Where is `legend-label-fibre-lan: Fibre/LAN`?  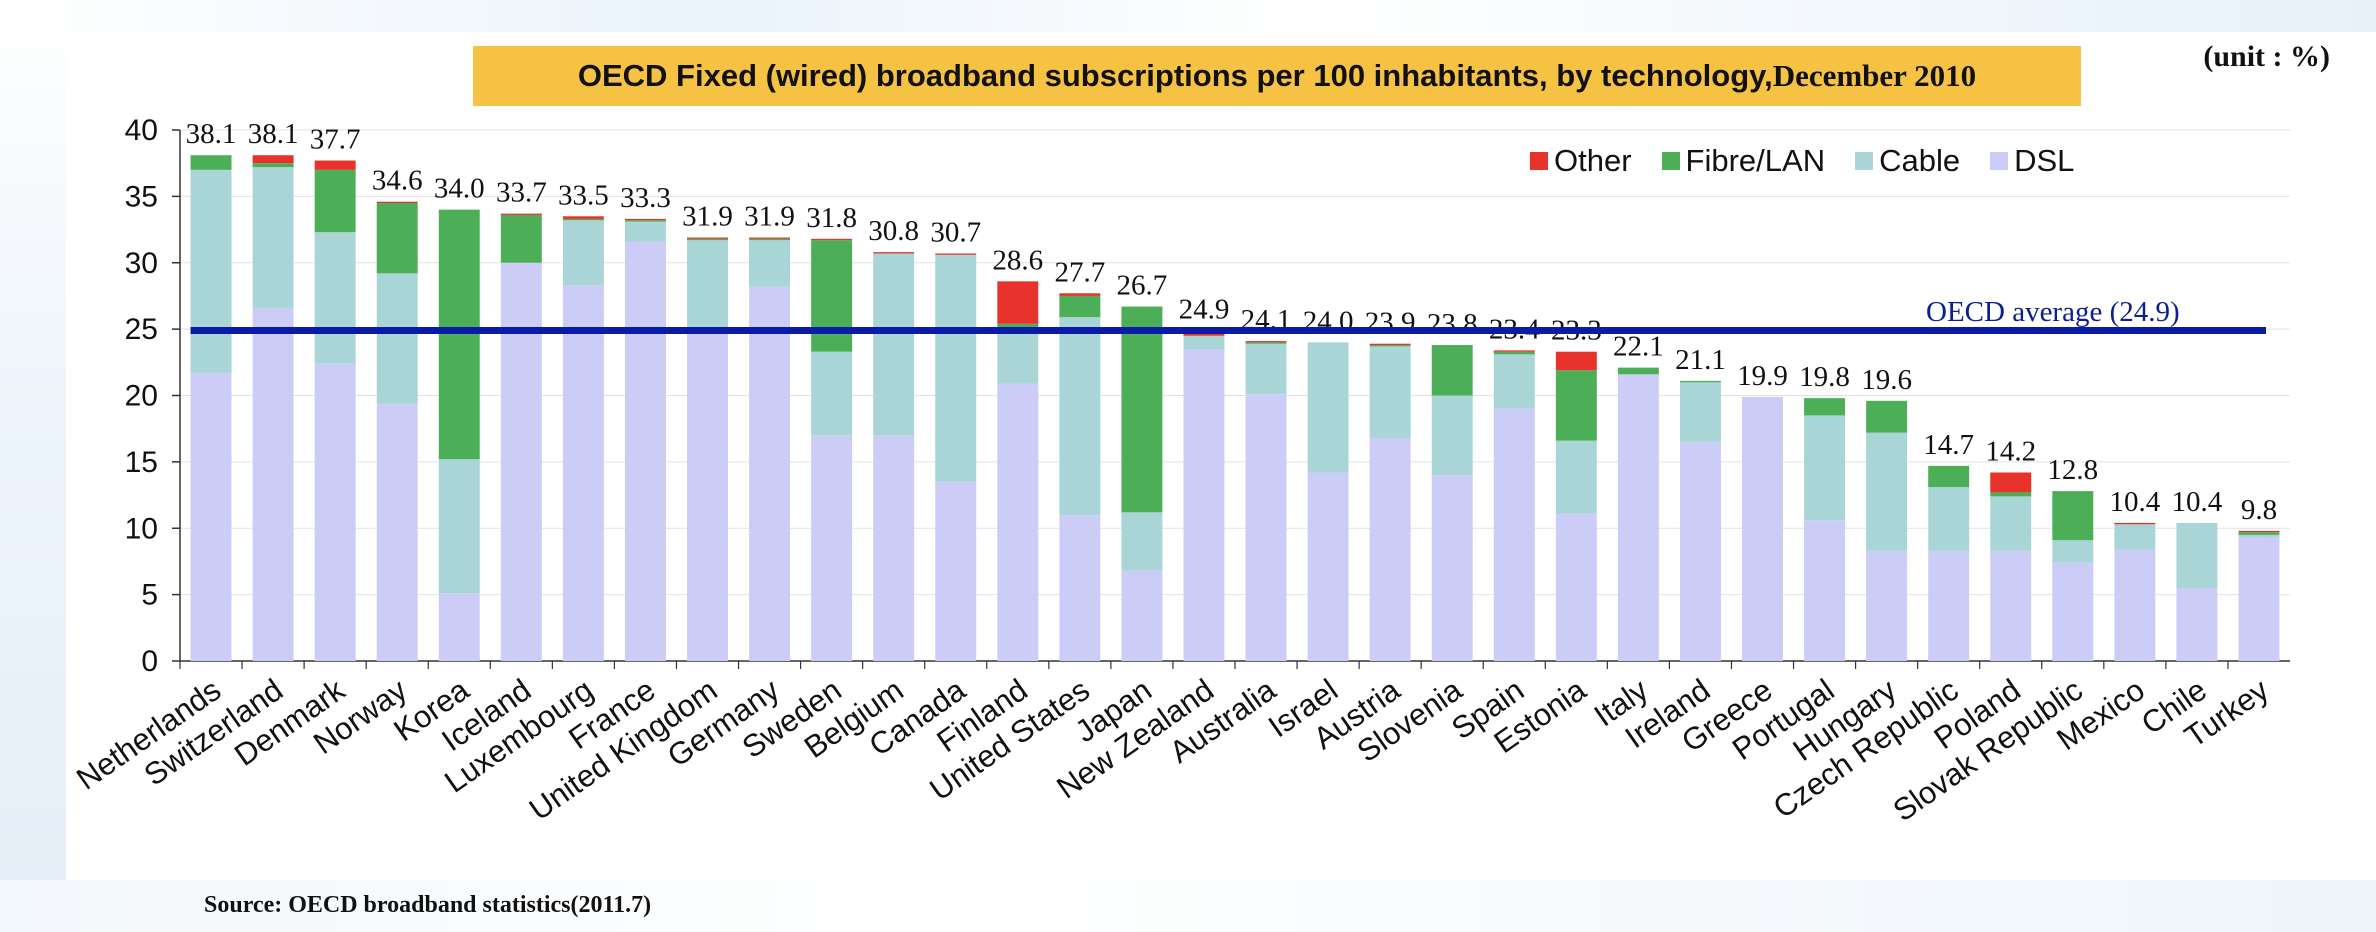
legend-label-fibre-lan: Fibre/LAN is located at coordinates (1755, 160).